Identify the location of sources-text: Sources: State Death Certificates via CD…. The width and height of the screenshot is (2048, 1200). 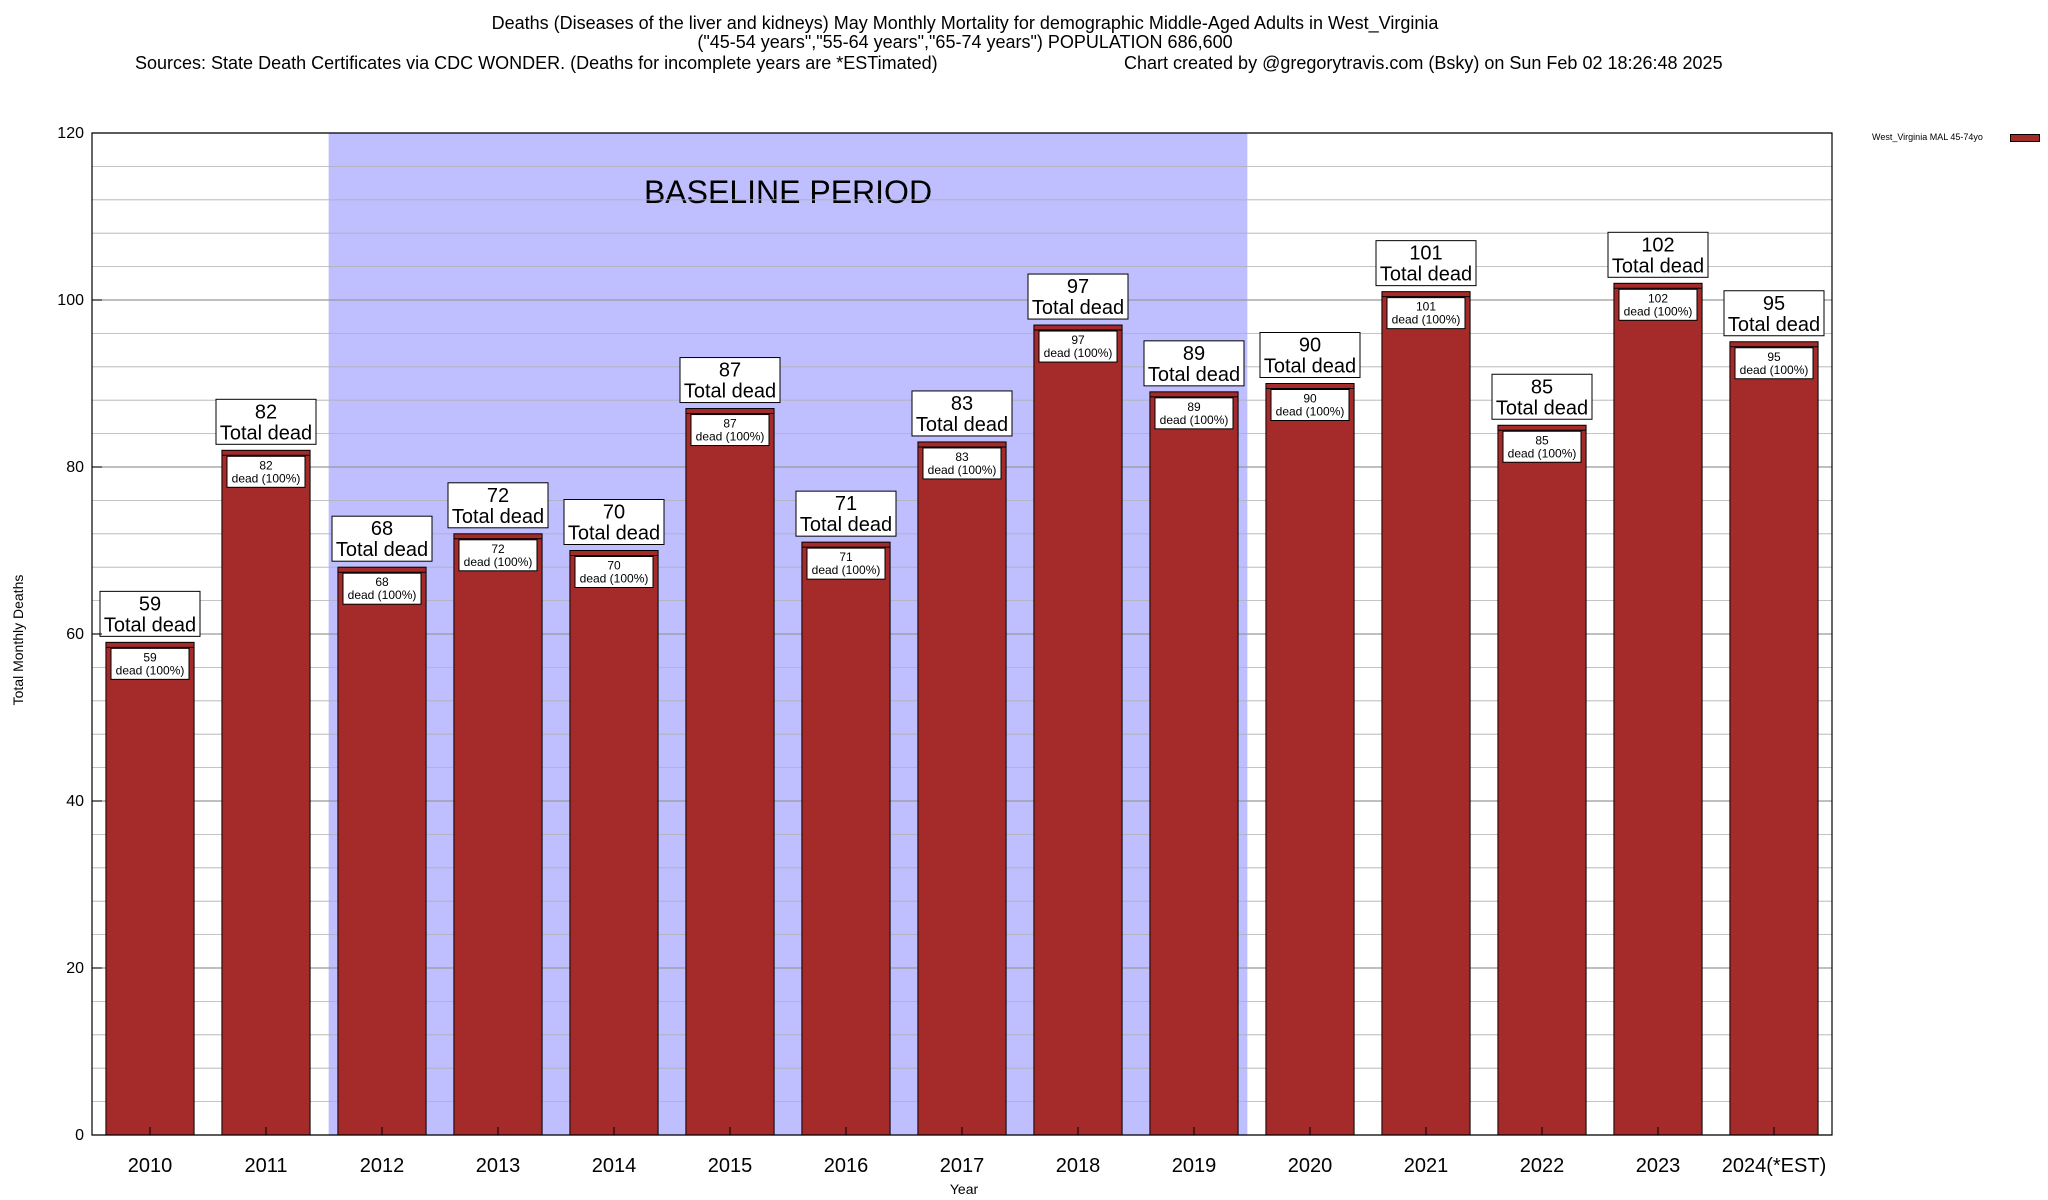
(536, 63).